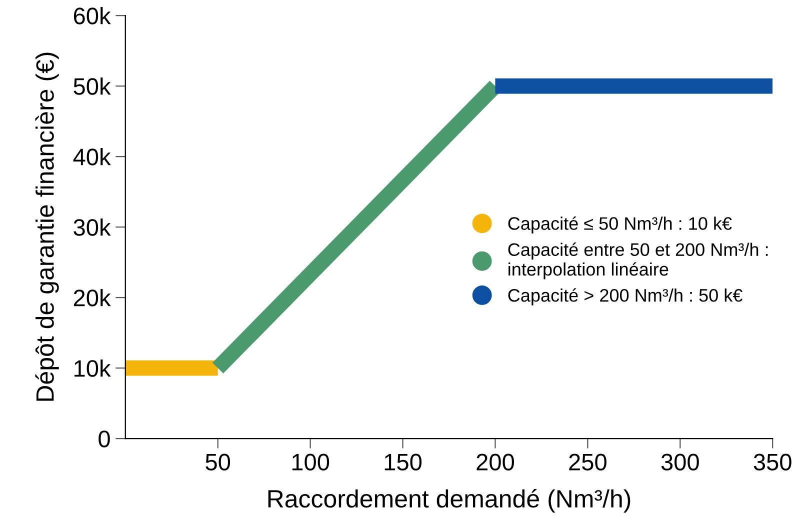 The height and width of the screenshot is (519, 809). I want to click on x-tick-label: 50, so click(218, 462).